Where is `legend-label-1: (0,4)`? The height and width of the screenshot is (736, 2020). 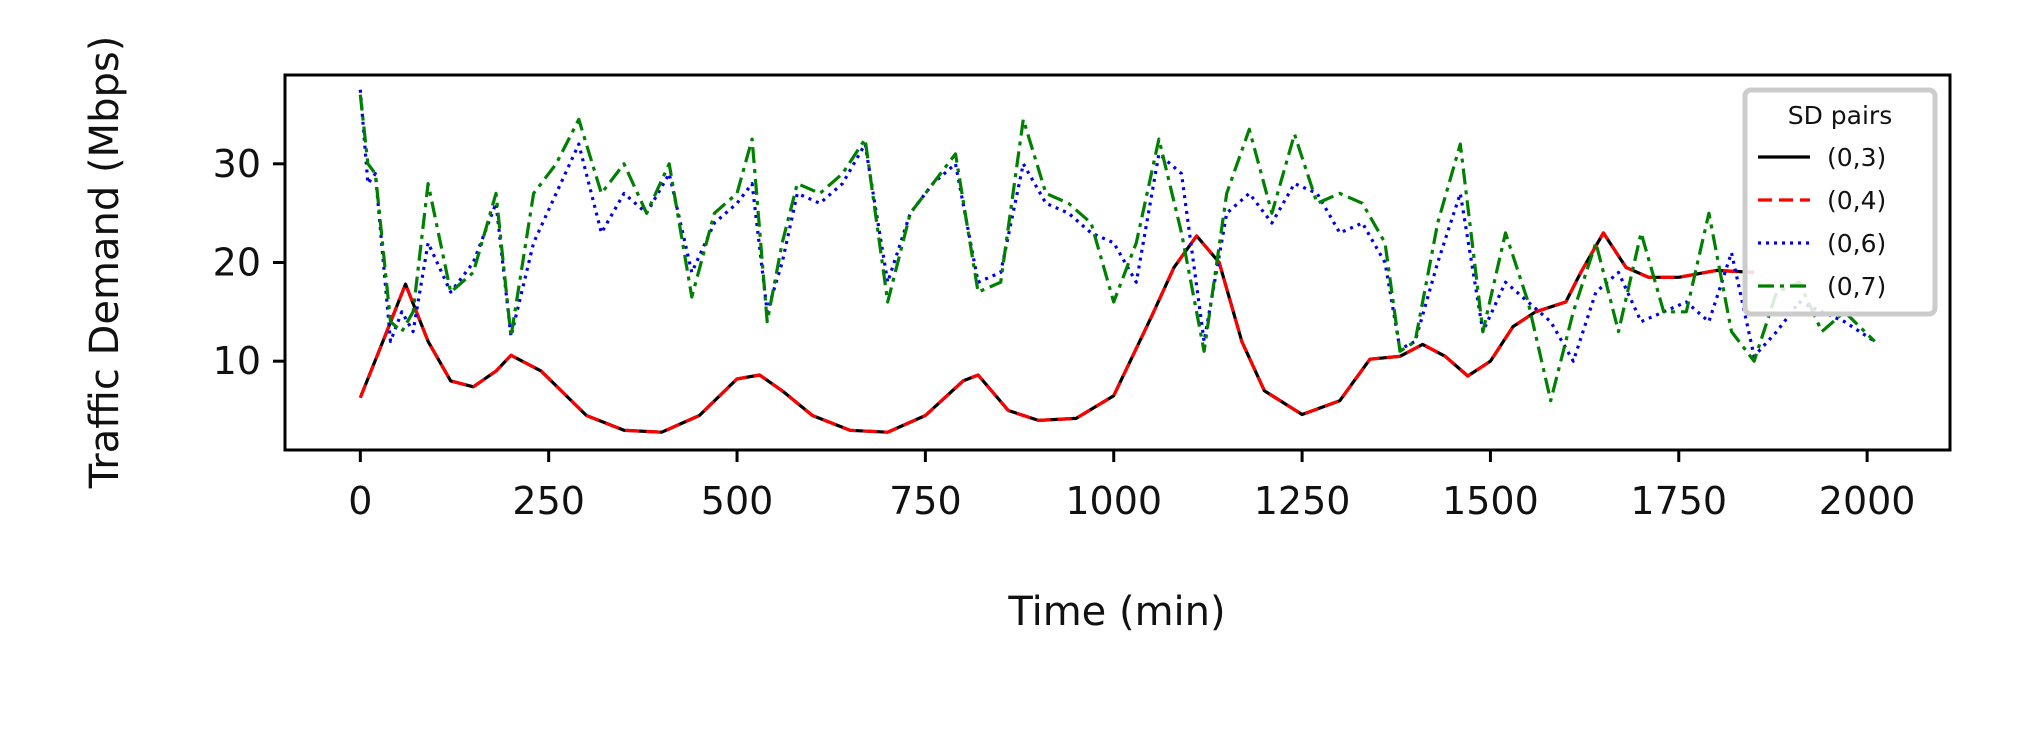
legend-label-1: (0,4) is located at coordinates (1856, 200).